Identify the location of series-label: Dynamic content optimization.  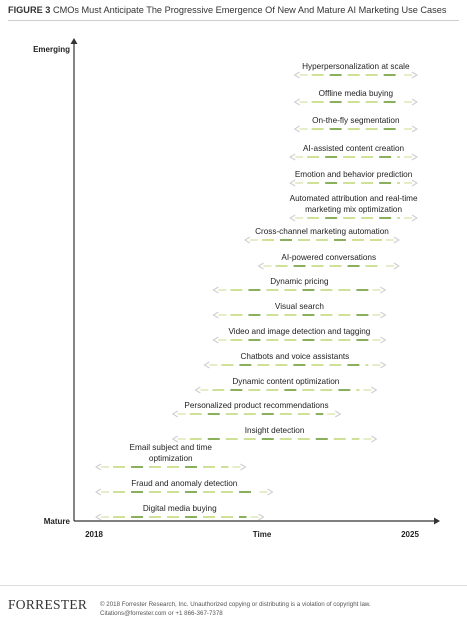
(285, 381).